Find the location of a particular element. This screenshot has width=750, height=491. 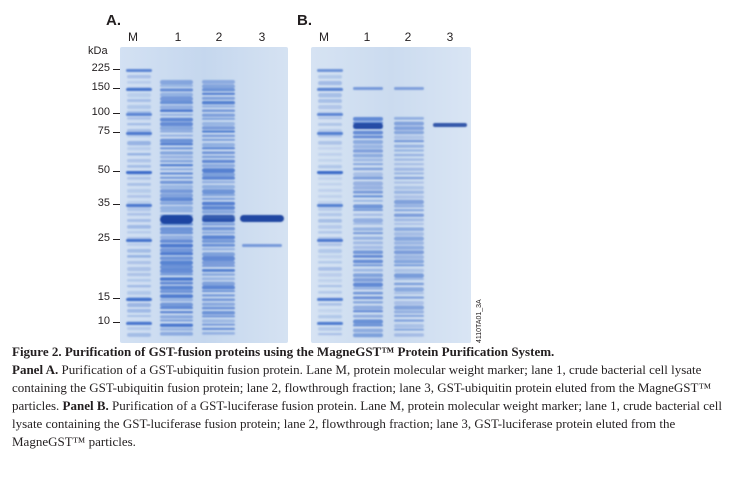

gel-a-svg is located at coordinates (204, 195).